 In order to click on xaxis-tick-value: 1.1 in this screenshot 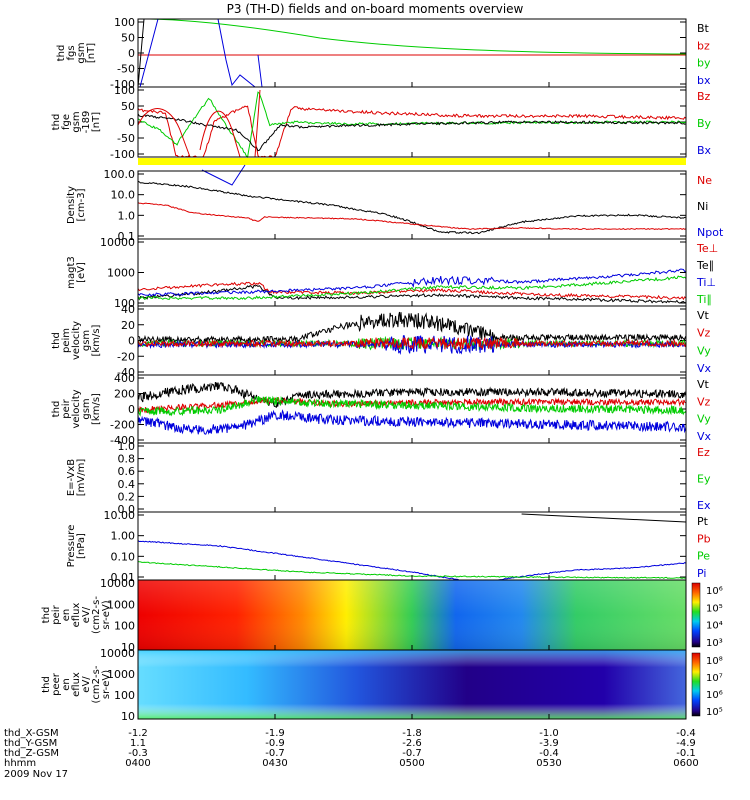, I will do `click(138, 743)`.